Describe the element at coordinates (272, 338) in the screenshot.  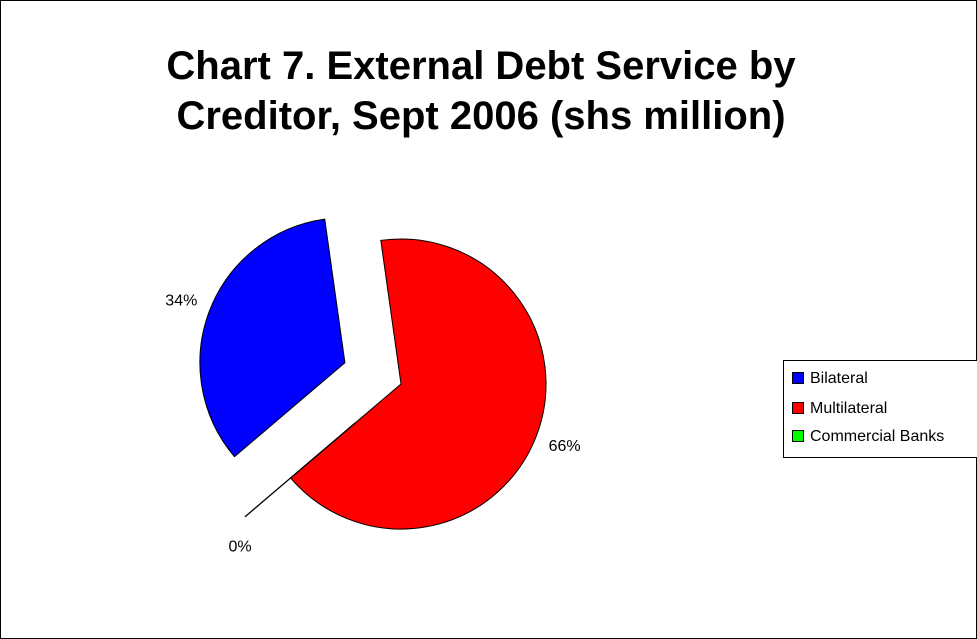
I see `pie-slice-bilateral` at that location.